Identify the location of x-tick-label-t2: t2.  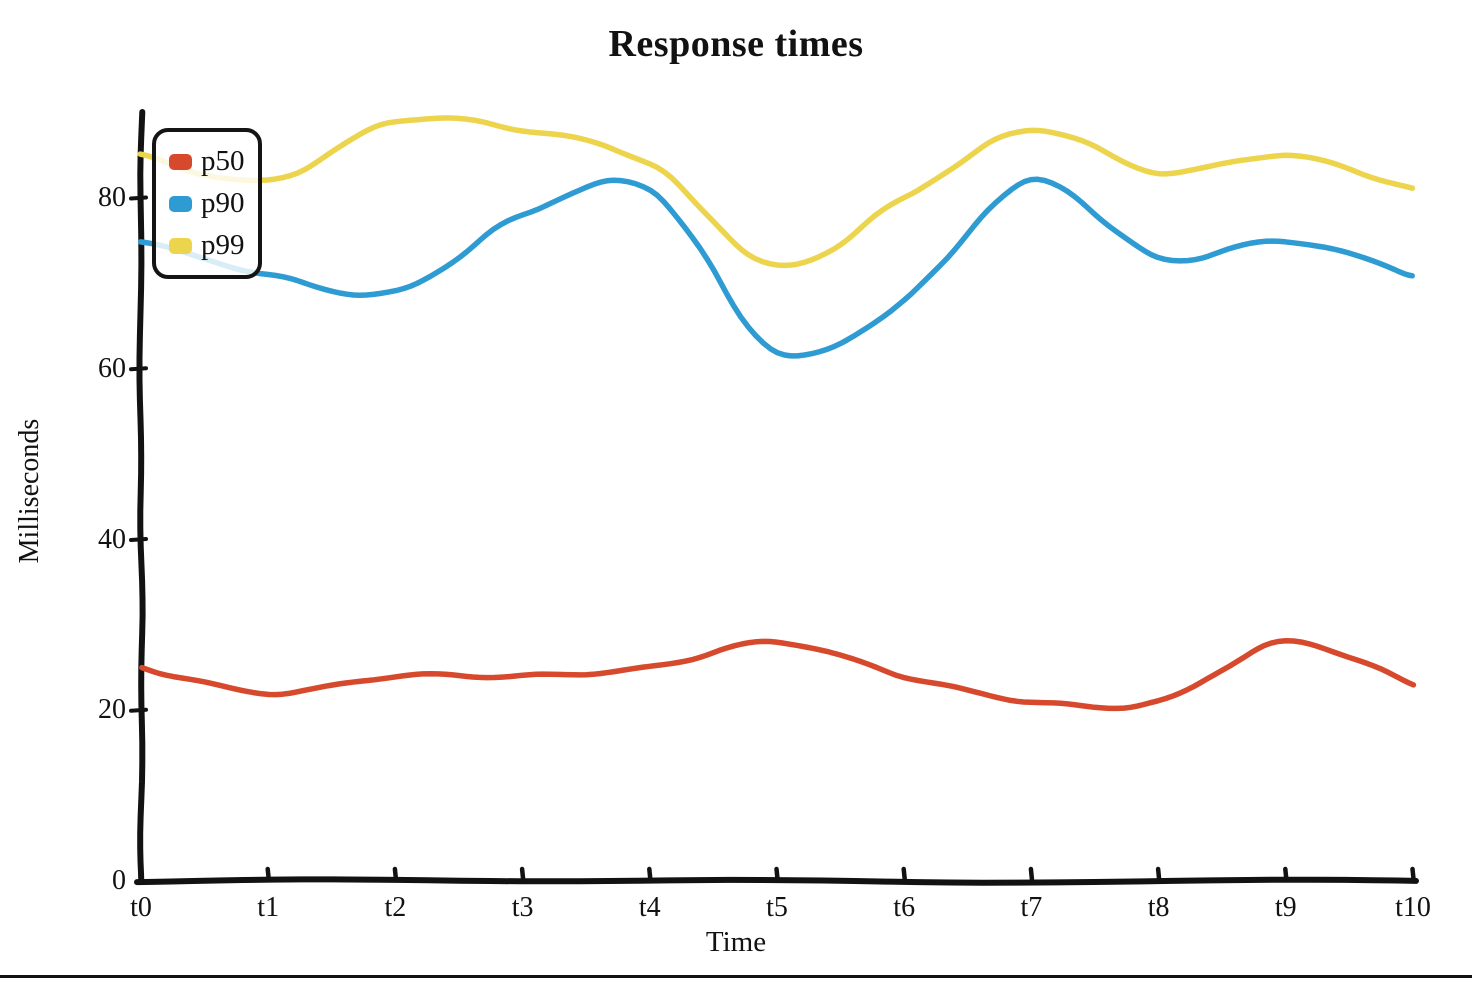
(395, 907).